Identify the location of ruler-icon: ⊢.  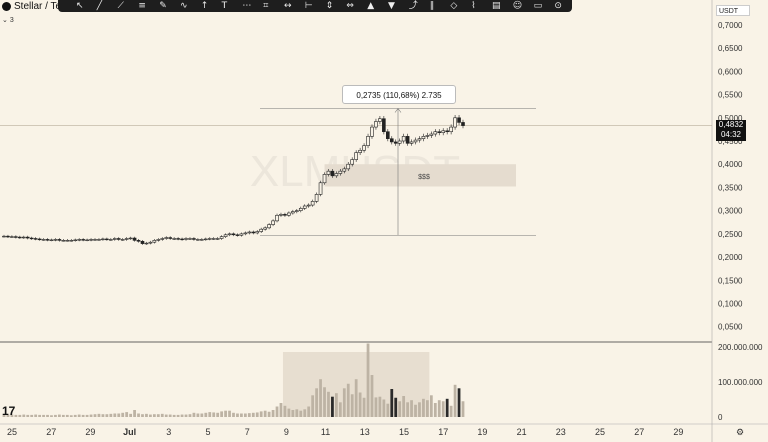
(308, 6).